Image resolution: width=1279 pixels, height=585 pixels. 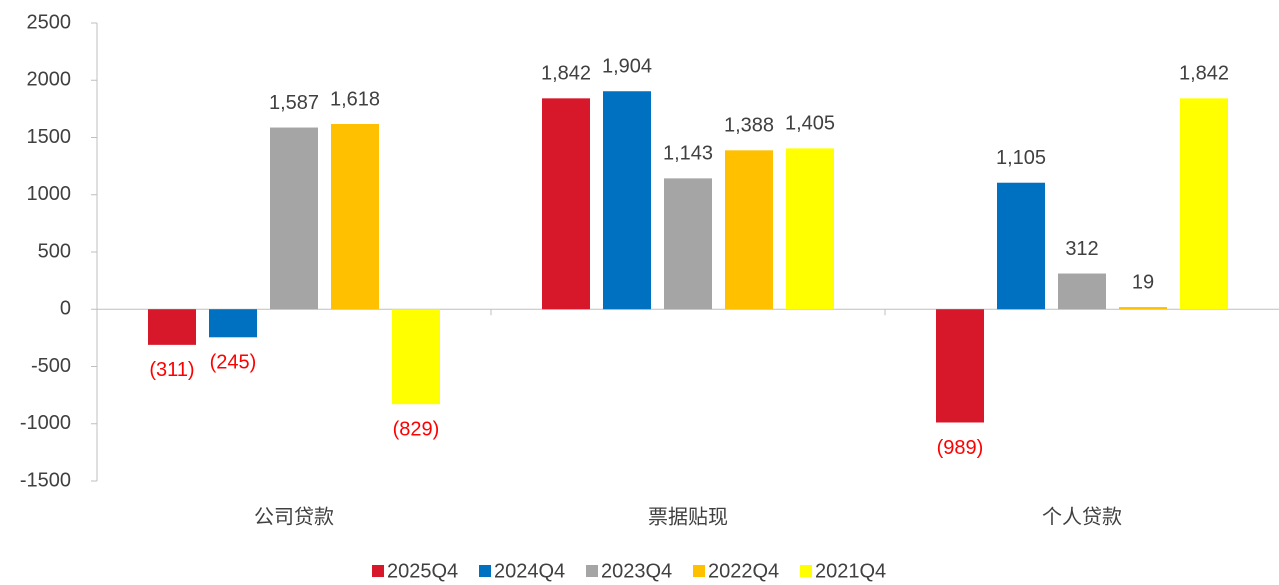 I want to click on data-label: 1,904, so click(x=627, y=67).